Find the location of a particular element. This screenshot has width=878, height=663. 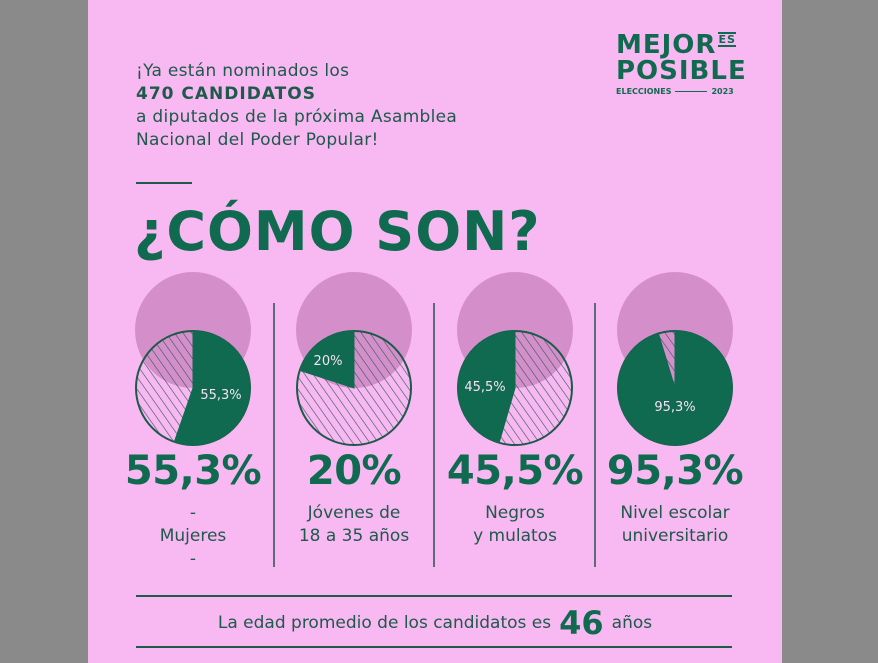

candidates-count: 470 CANDIDATOS is located at coordinates (226, 94).